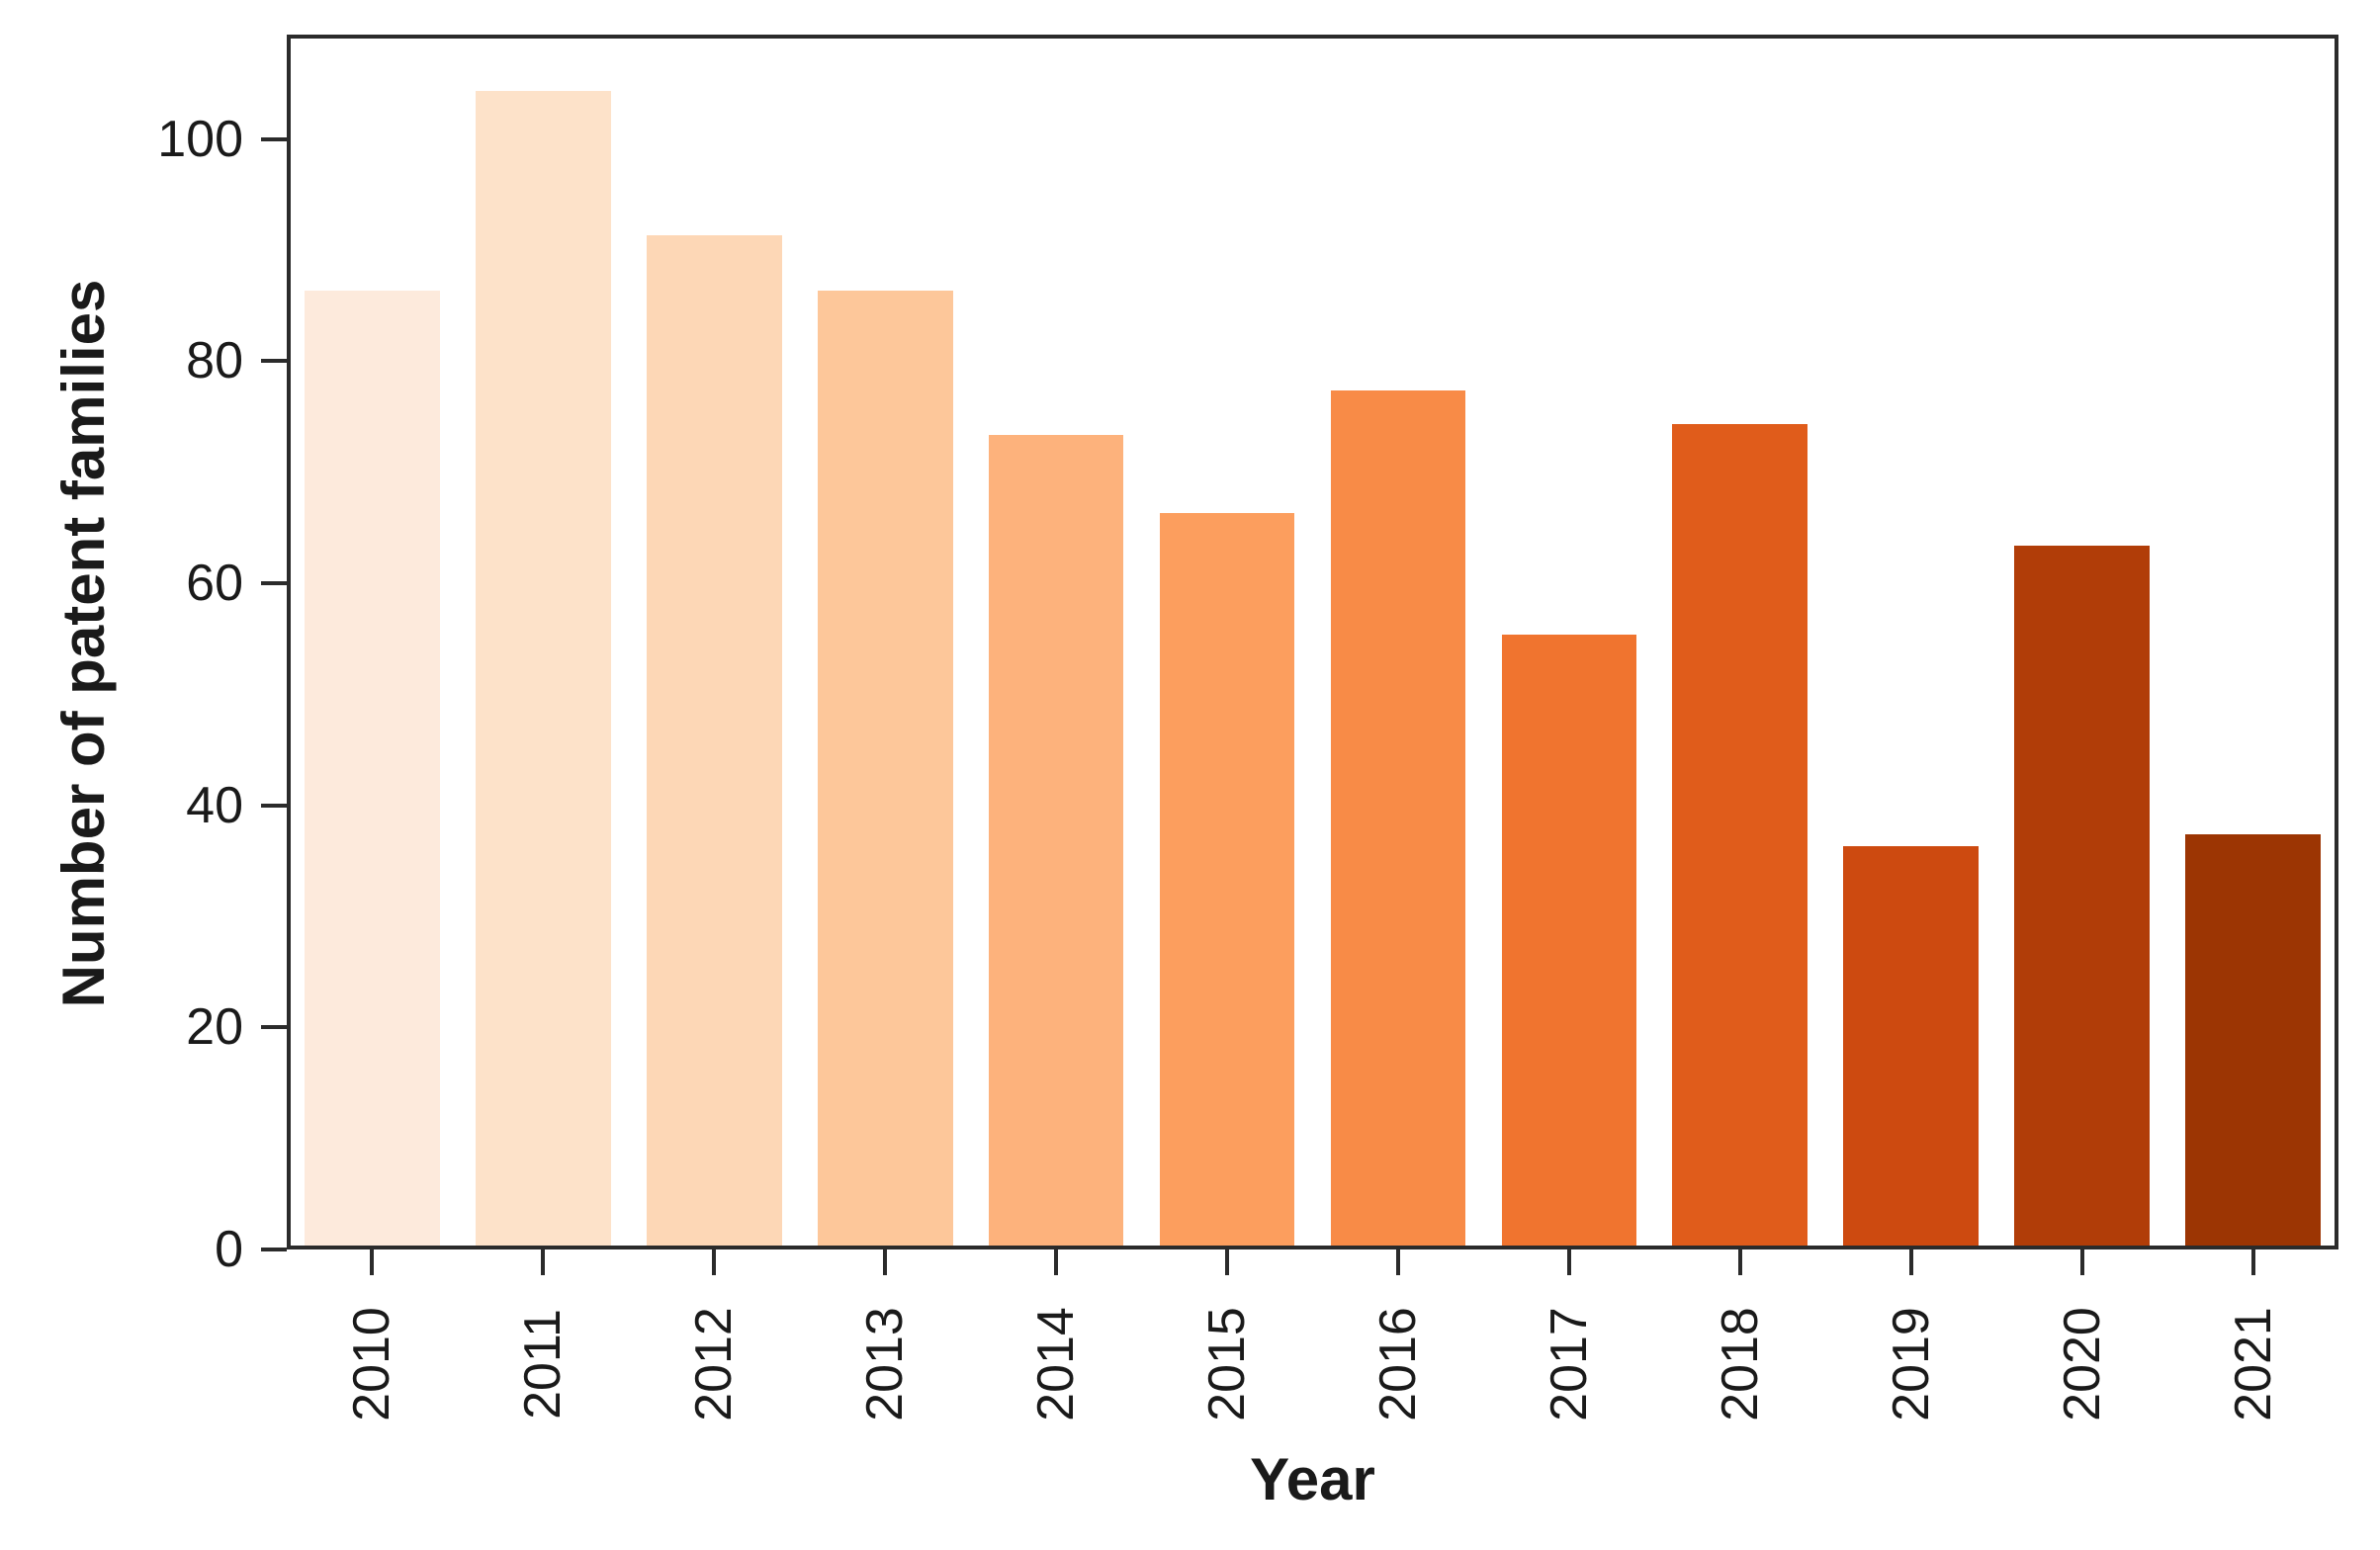  I want to click on x-tick-label: 2010, so click(372, 1364).